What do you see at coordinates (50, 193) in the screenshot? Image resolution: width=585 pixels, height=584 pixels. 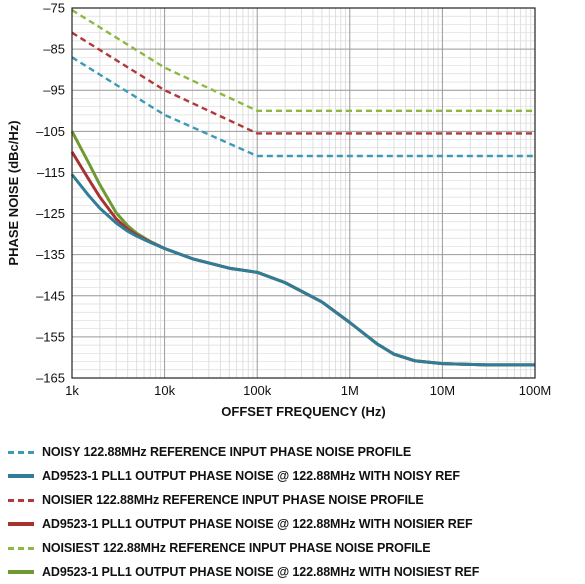 I see `y-tick-labels: –75 –85 –95 –105 –115 –125 –135 –145 –155 –165` at bounding box center [50, 193].